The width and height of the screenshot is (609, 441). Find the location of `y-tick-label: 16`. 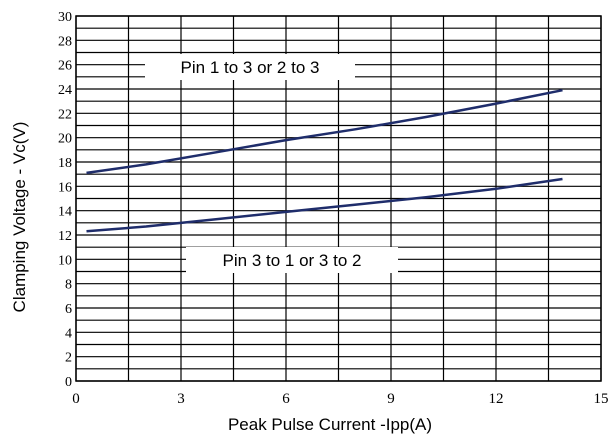

y-tick-label: 16 is located at coordinates (65, 187).